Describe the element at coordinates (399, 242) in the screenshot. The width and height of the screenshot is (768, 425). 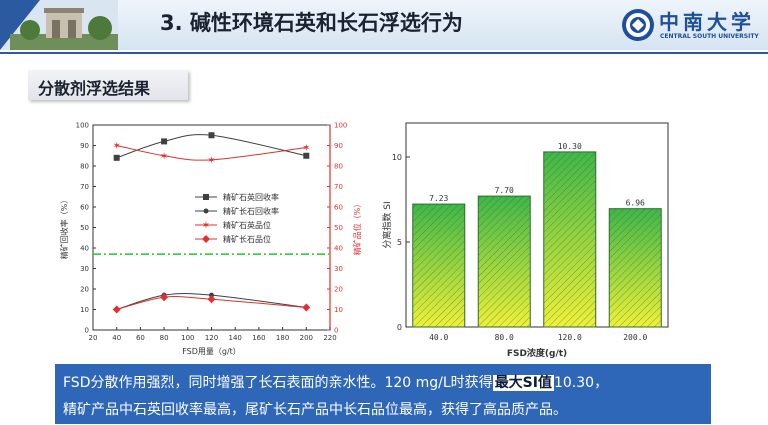
I see `y-tick-label: 5` at that location.